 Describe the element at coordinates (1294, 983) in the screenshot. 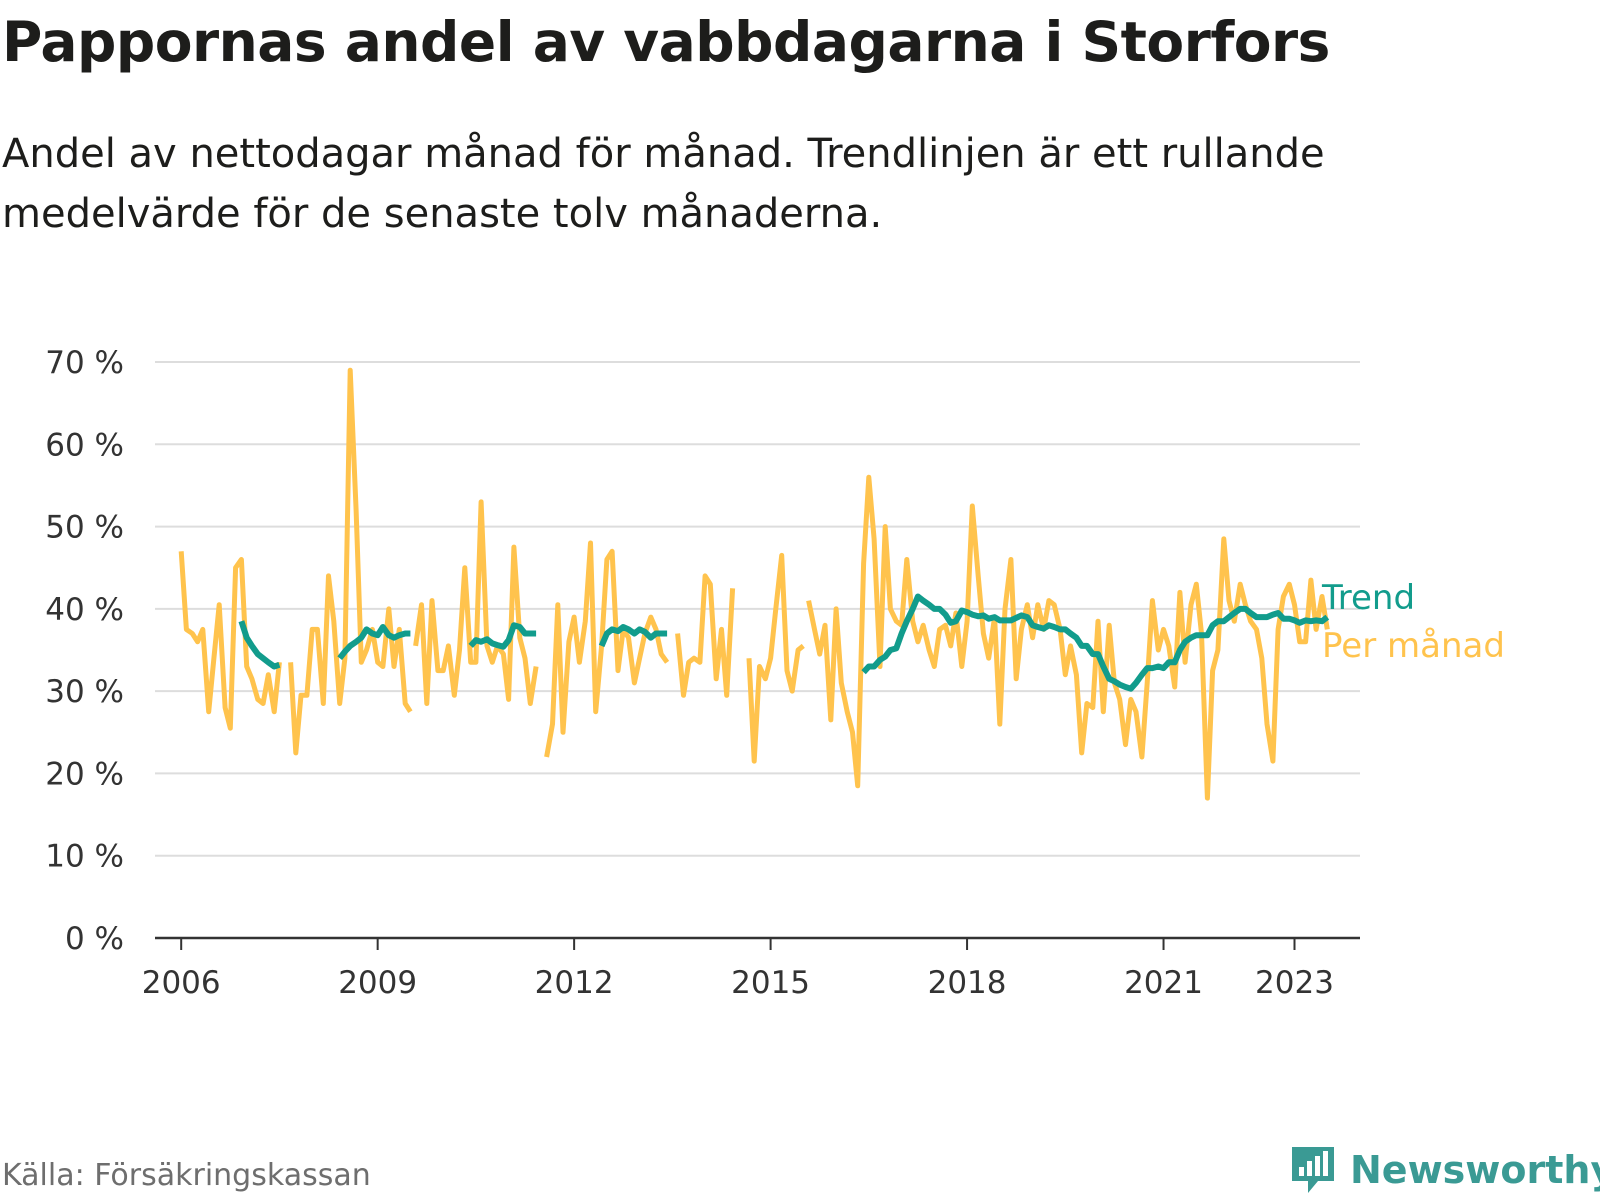

I see `x-tick-label: 2023` at that location.